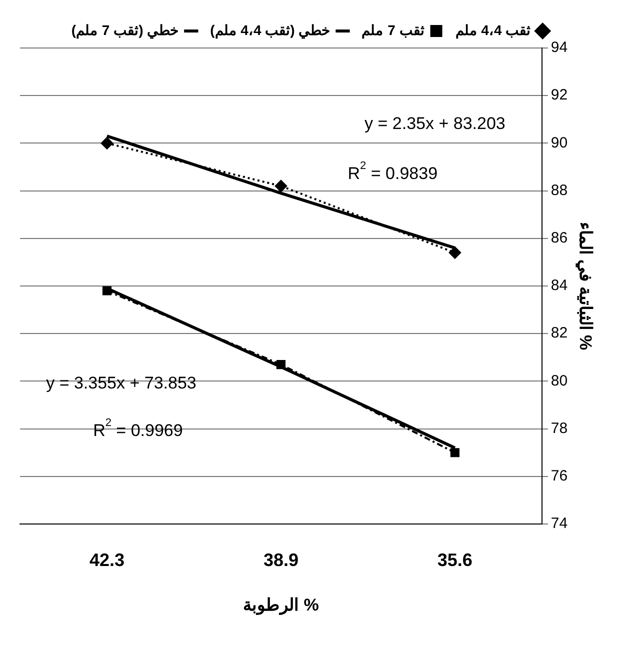 The image size is (619, 660). I want to click on y-tick-label: 80, so click(559, 381).